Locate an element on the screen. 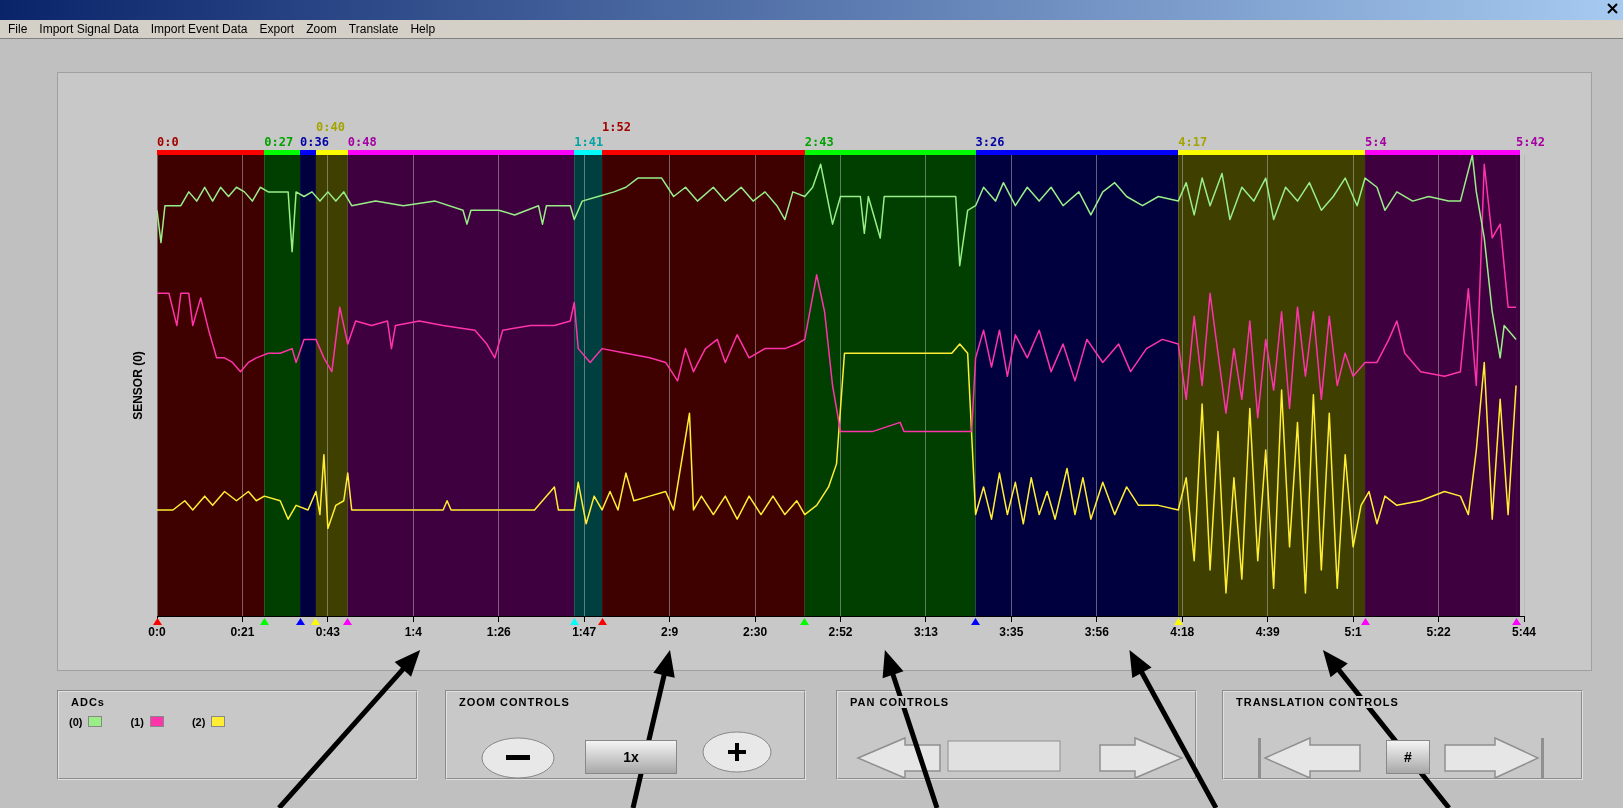  text: TRANSLATION CONTROLS is located at coordinates (1317, 702).